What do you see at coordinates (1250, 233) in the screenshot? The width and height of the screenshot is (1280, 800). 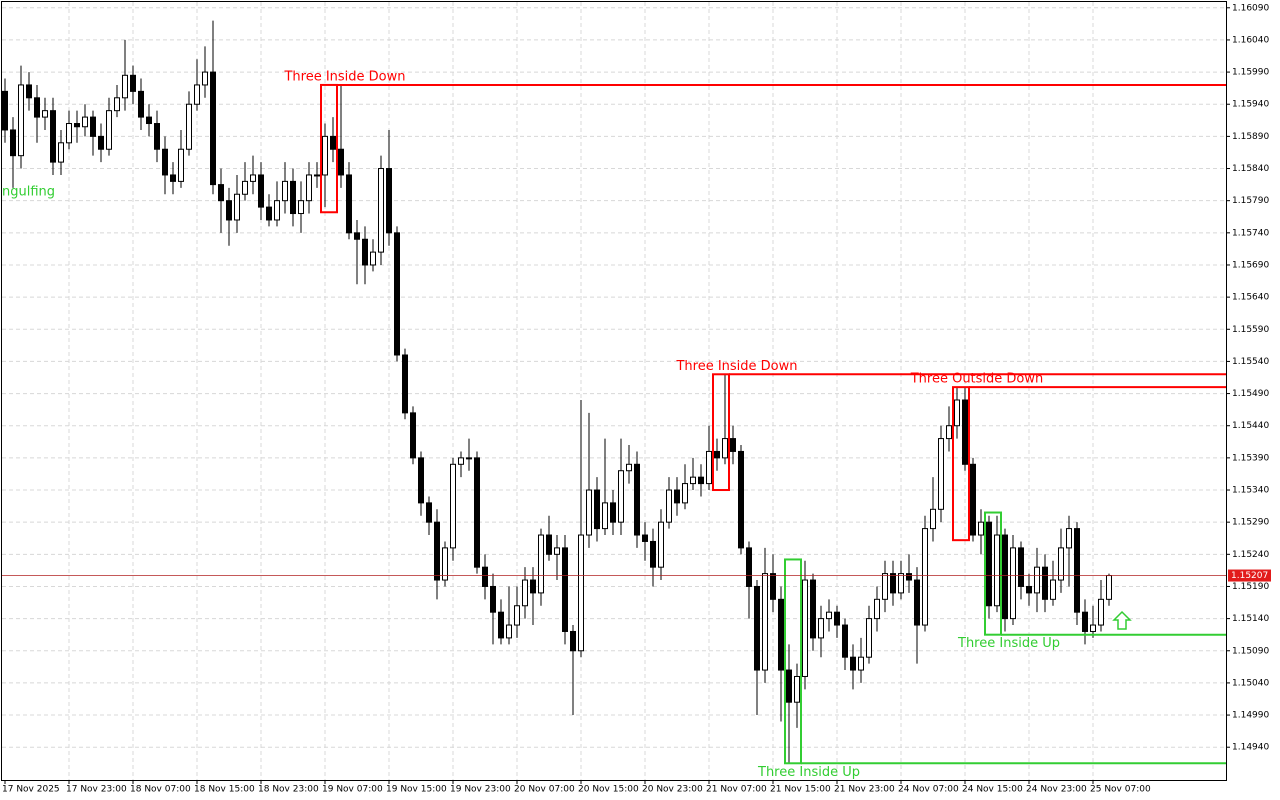 I see `y-tick-label: 1.15740` at bounding box center [1250, 233].